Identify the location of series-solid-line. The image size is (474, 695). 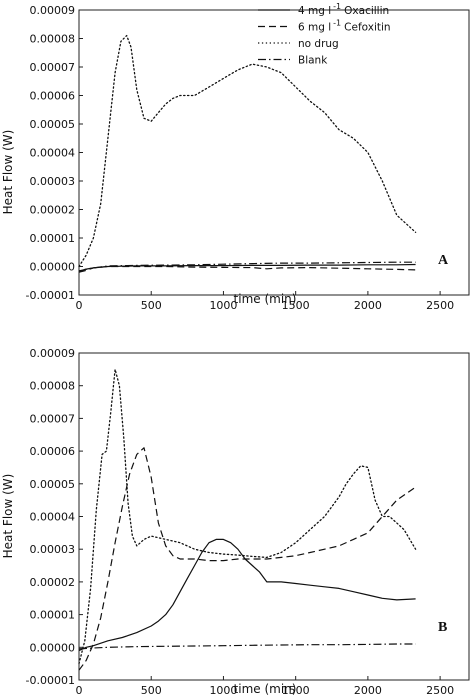
(247, 595).